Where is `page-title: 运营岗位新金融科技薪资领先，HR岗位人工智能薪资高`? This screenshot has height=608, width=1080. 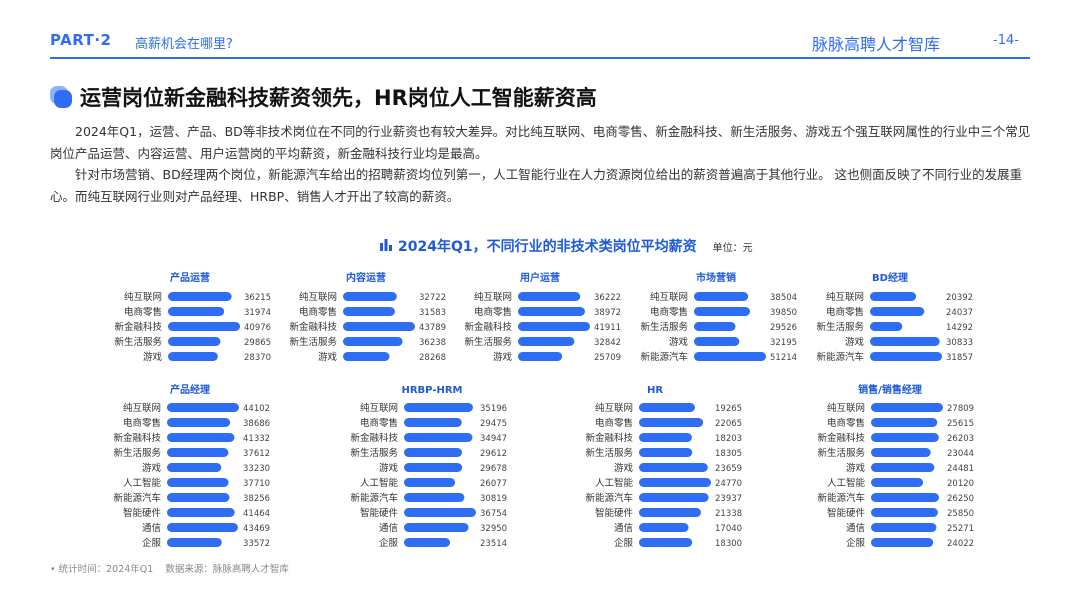 page-title: 运营岗位新金融科技薪资领先，HR岗位人工智能薪资高 is located at coordinates (338, 98).